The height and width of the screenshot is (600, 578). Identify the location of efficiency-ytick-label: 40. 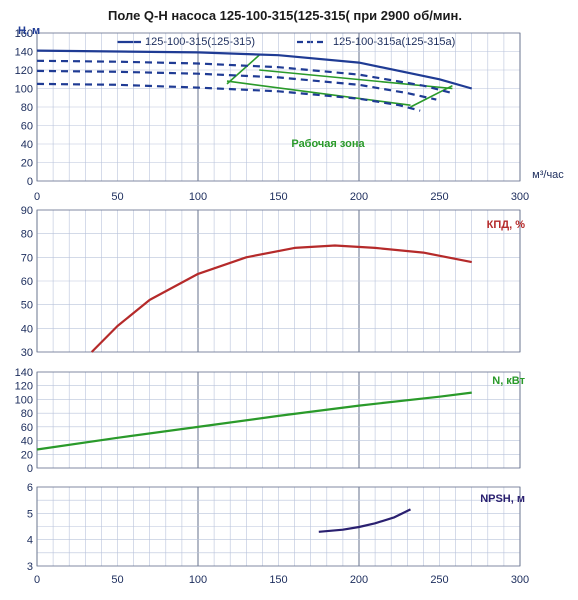
(27, 329).